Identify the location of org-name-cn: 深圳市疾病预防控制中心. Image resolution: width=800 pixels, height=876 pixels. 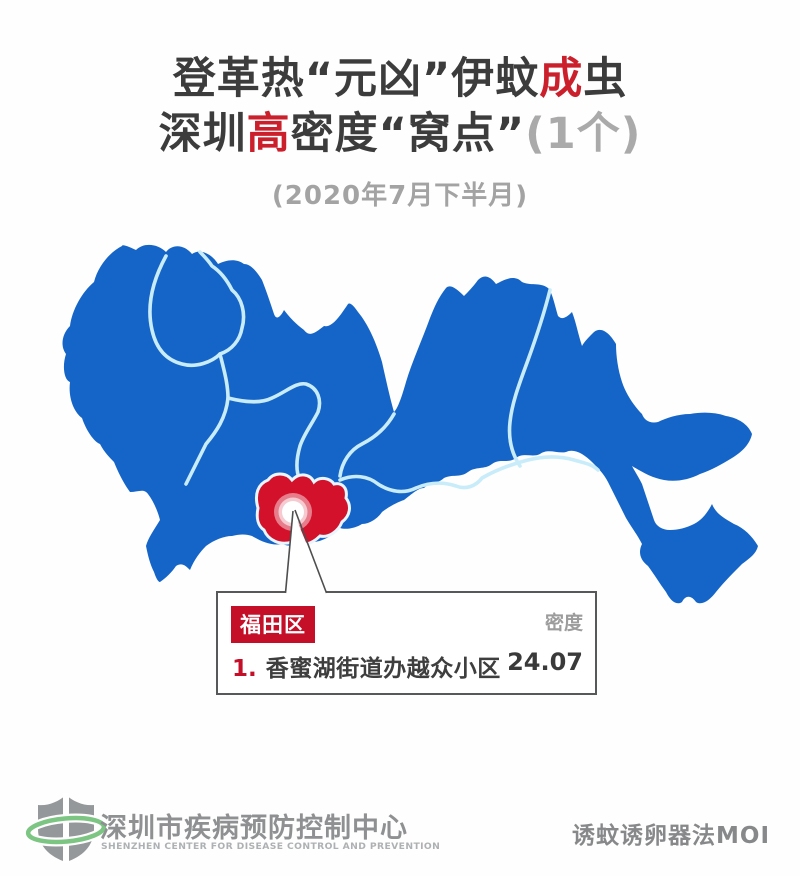
(254, 828).